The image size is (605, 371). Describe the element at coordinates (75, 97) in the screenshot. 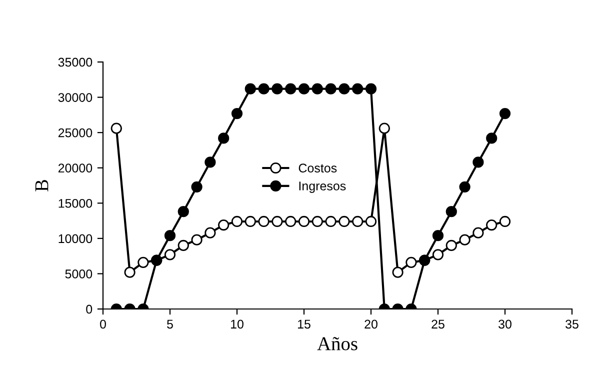

I see `y-tick-label: 30000` at that location.